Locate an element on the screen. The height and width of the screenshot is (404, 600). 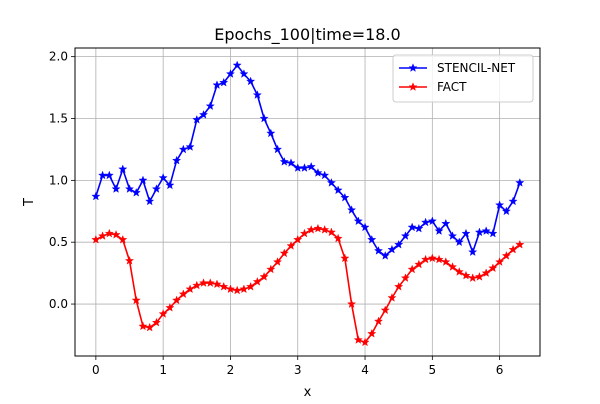
legend-items: STENCIL-NET FACT is located at coordinates (457, 77).